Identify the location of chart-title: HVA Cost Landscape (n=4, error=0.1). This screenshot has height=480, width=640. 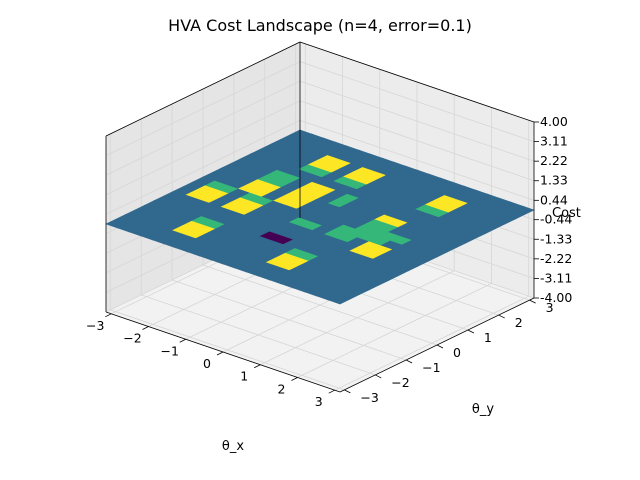
(320, 25).